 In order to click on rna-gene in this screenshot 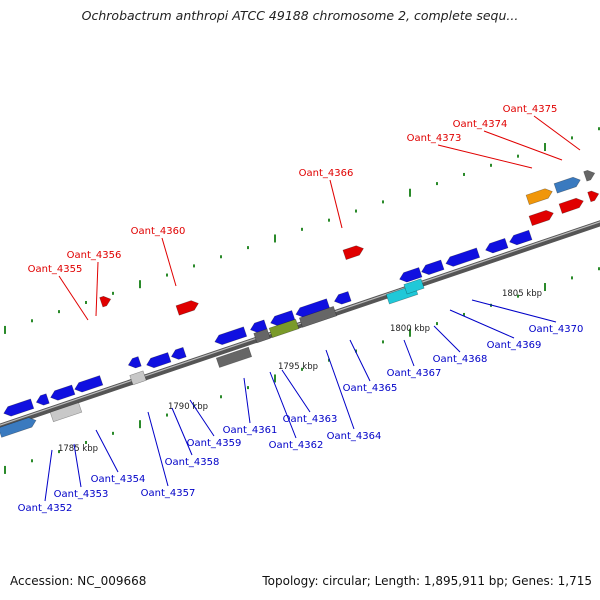, I will do `click(284, 328)`.